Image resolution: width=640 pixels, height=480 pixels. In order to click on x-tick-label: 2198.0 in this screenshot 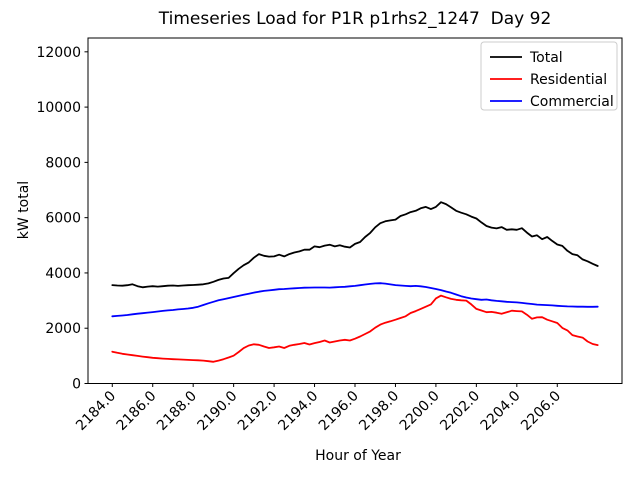, I will do `click(379, 411)`.